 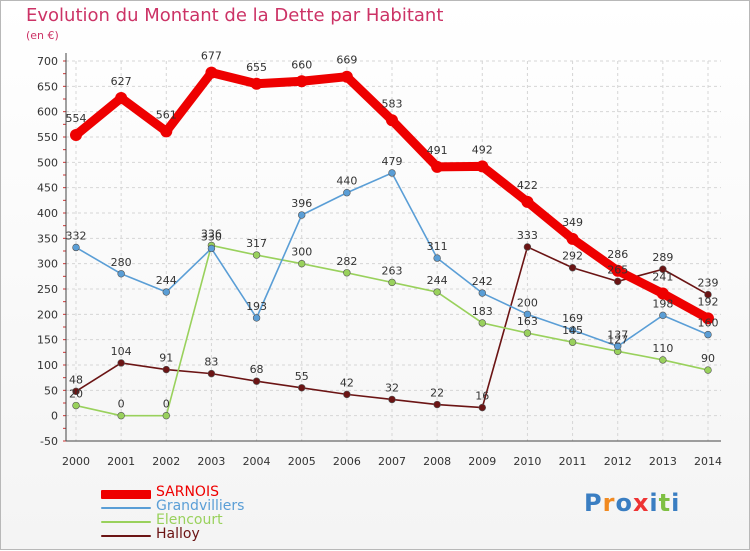 I want to click on data-label-sarnois: 677, so click(x=211, y=56).